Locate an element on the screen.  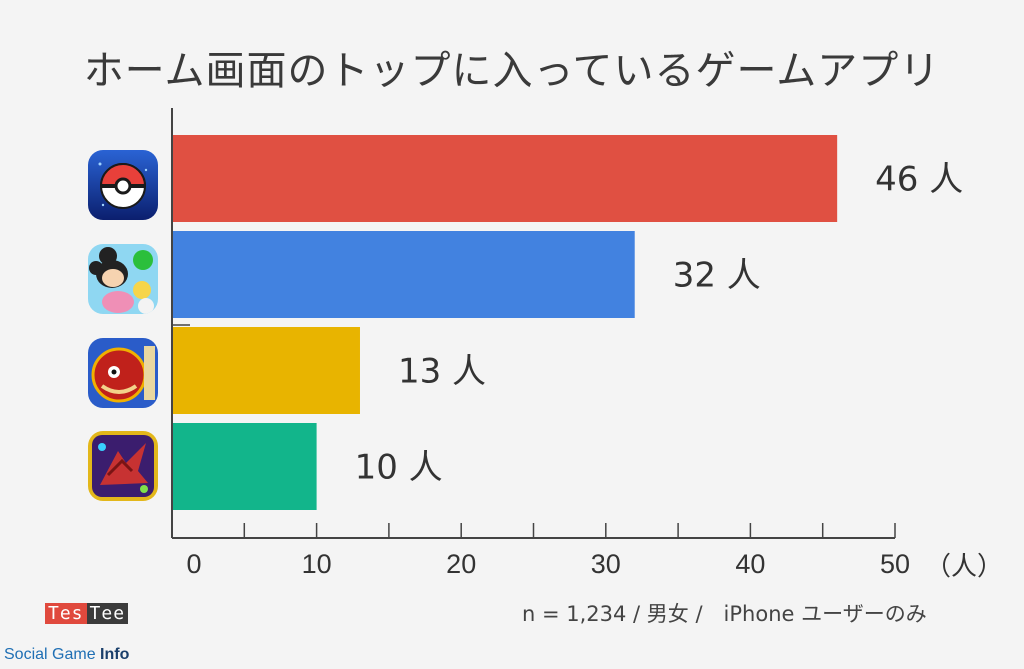
monster-strike-icon is located at coordinates (123, 373).